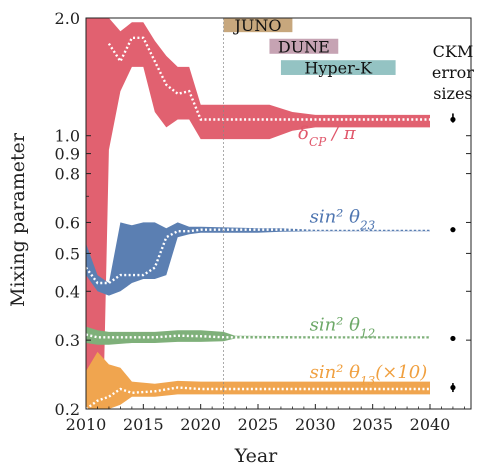 This screenshot has width=498, height=474. Describe the element at coordinates (327, 136) in the screenshot. I see `series-label-0: δCP / π` at that location.